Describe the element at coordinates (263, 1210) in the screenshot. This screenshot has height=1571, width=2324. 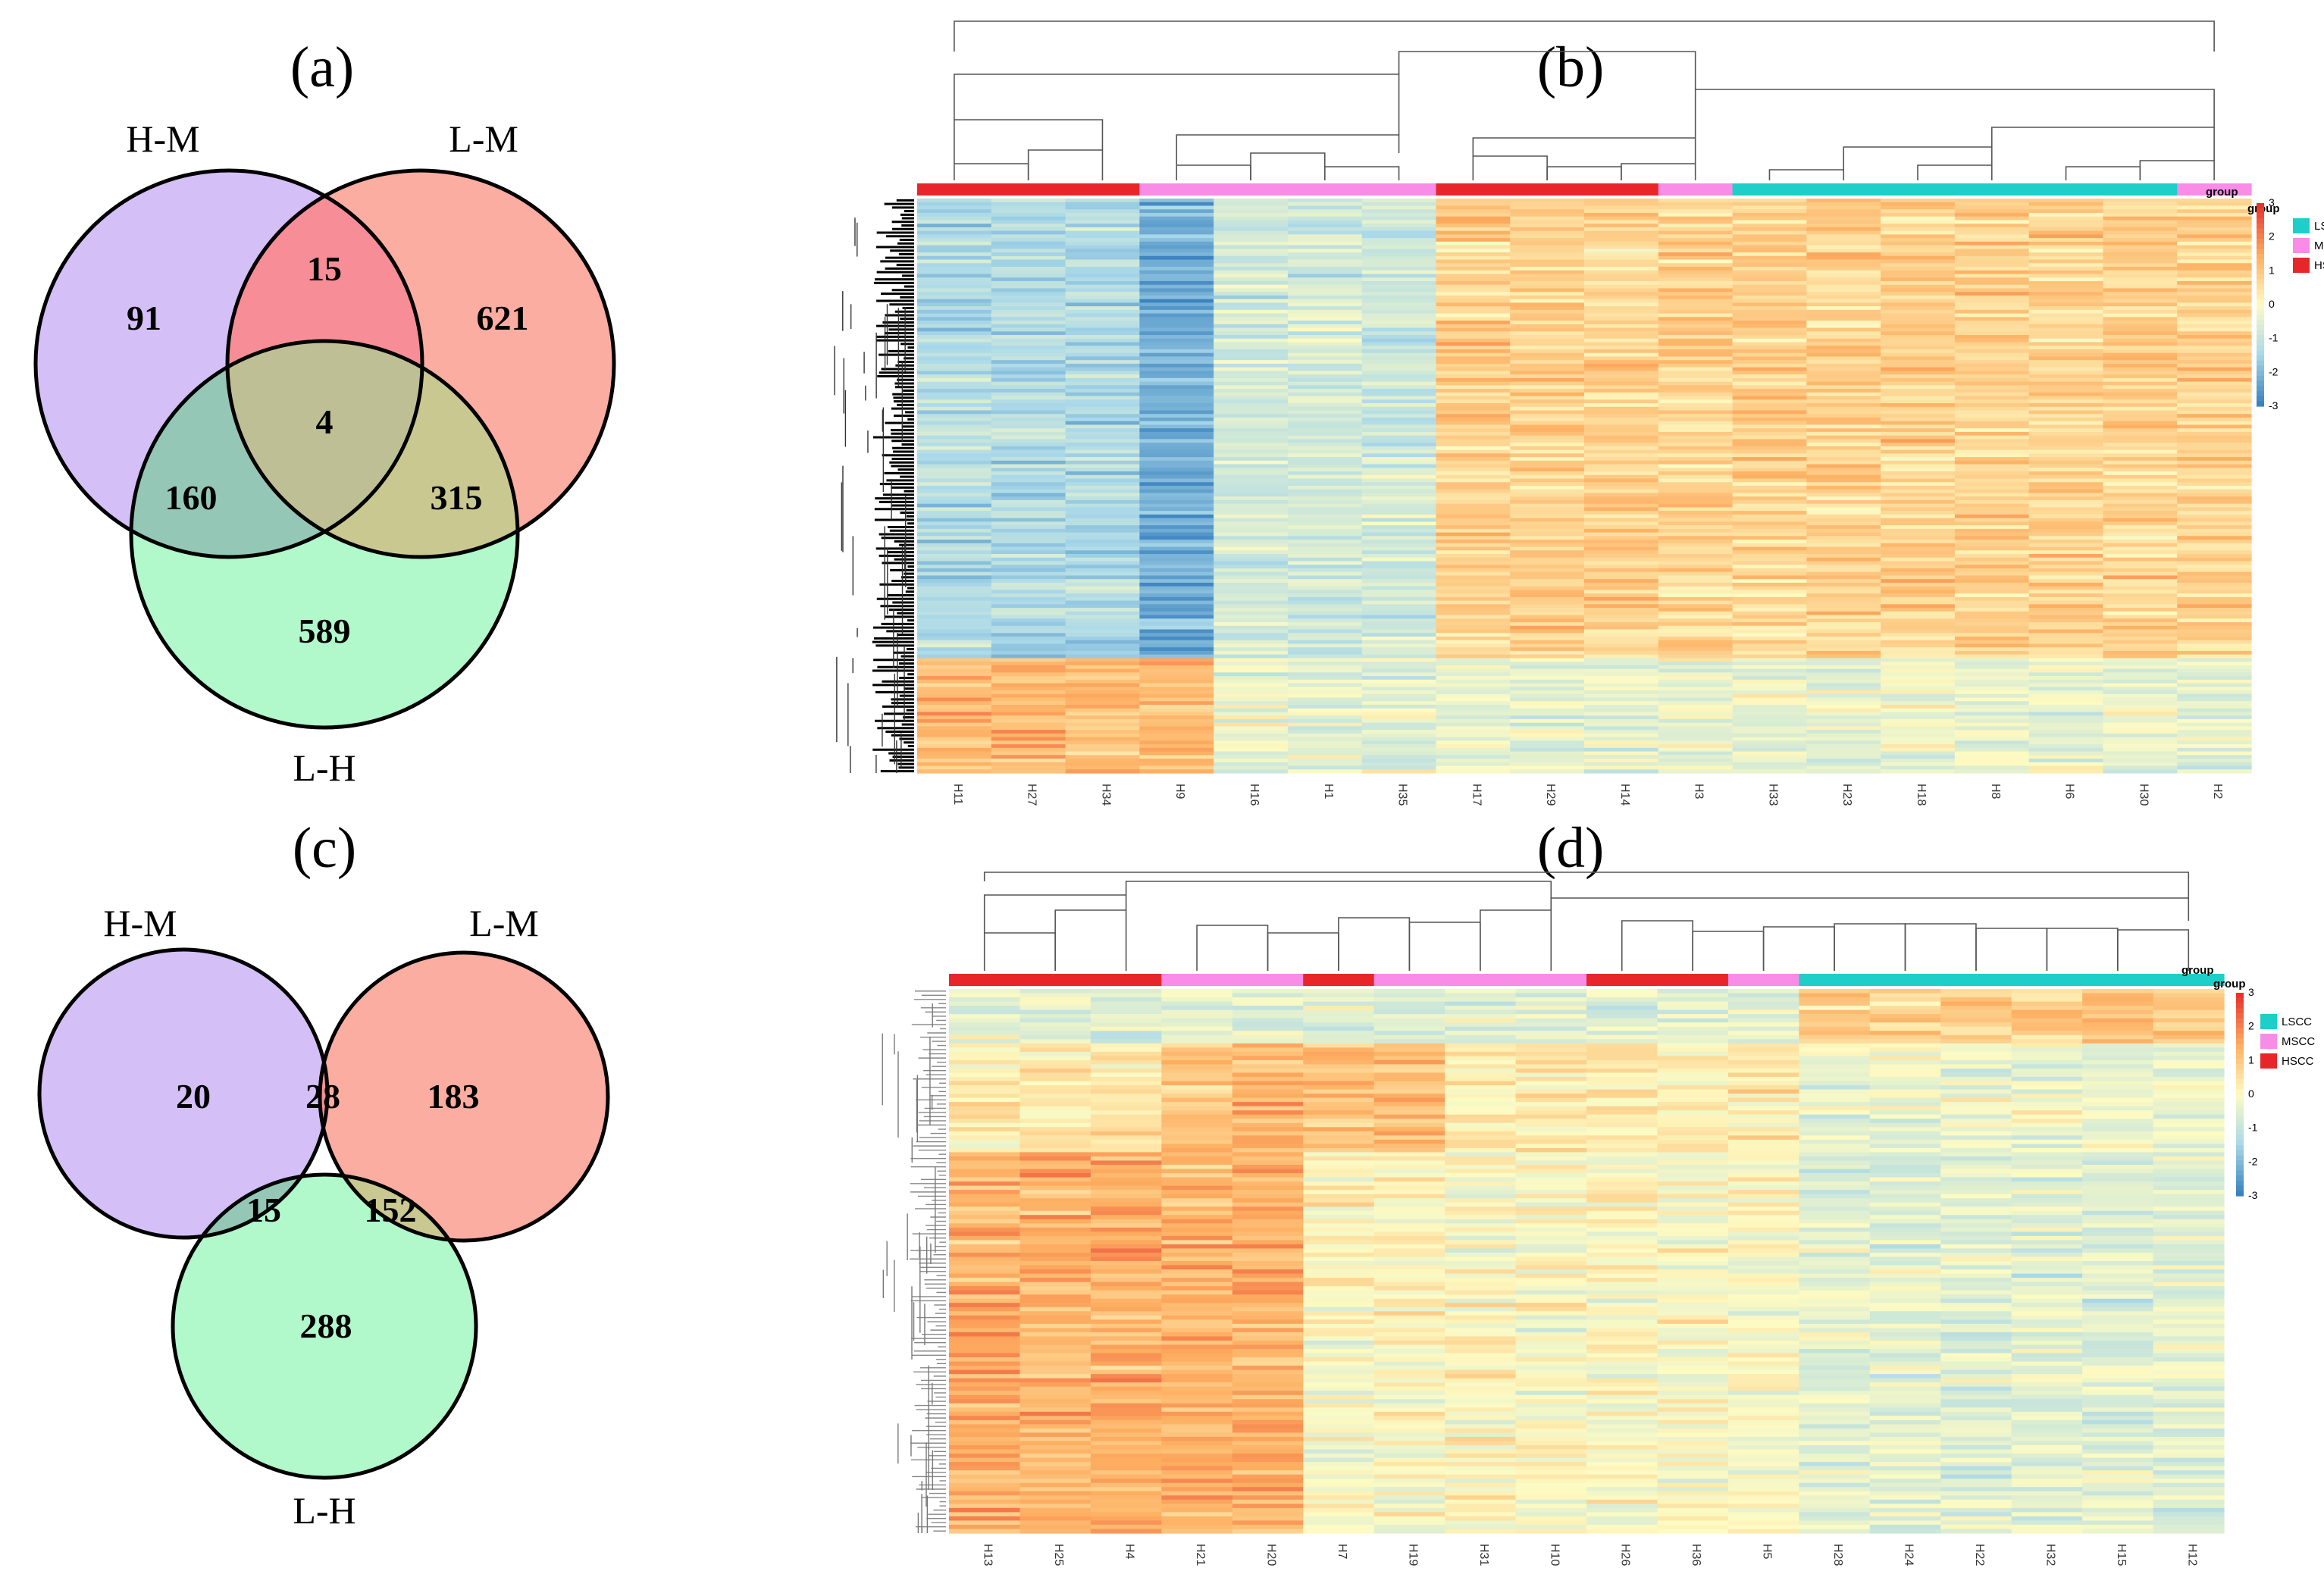
I see `venn-c-count-hm-lh: 15` at that location.